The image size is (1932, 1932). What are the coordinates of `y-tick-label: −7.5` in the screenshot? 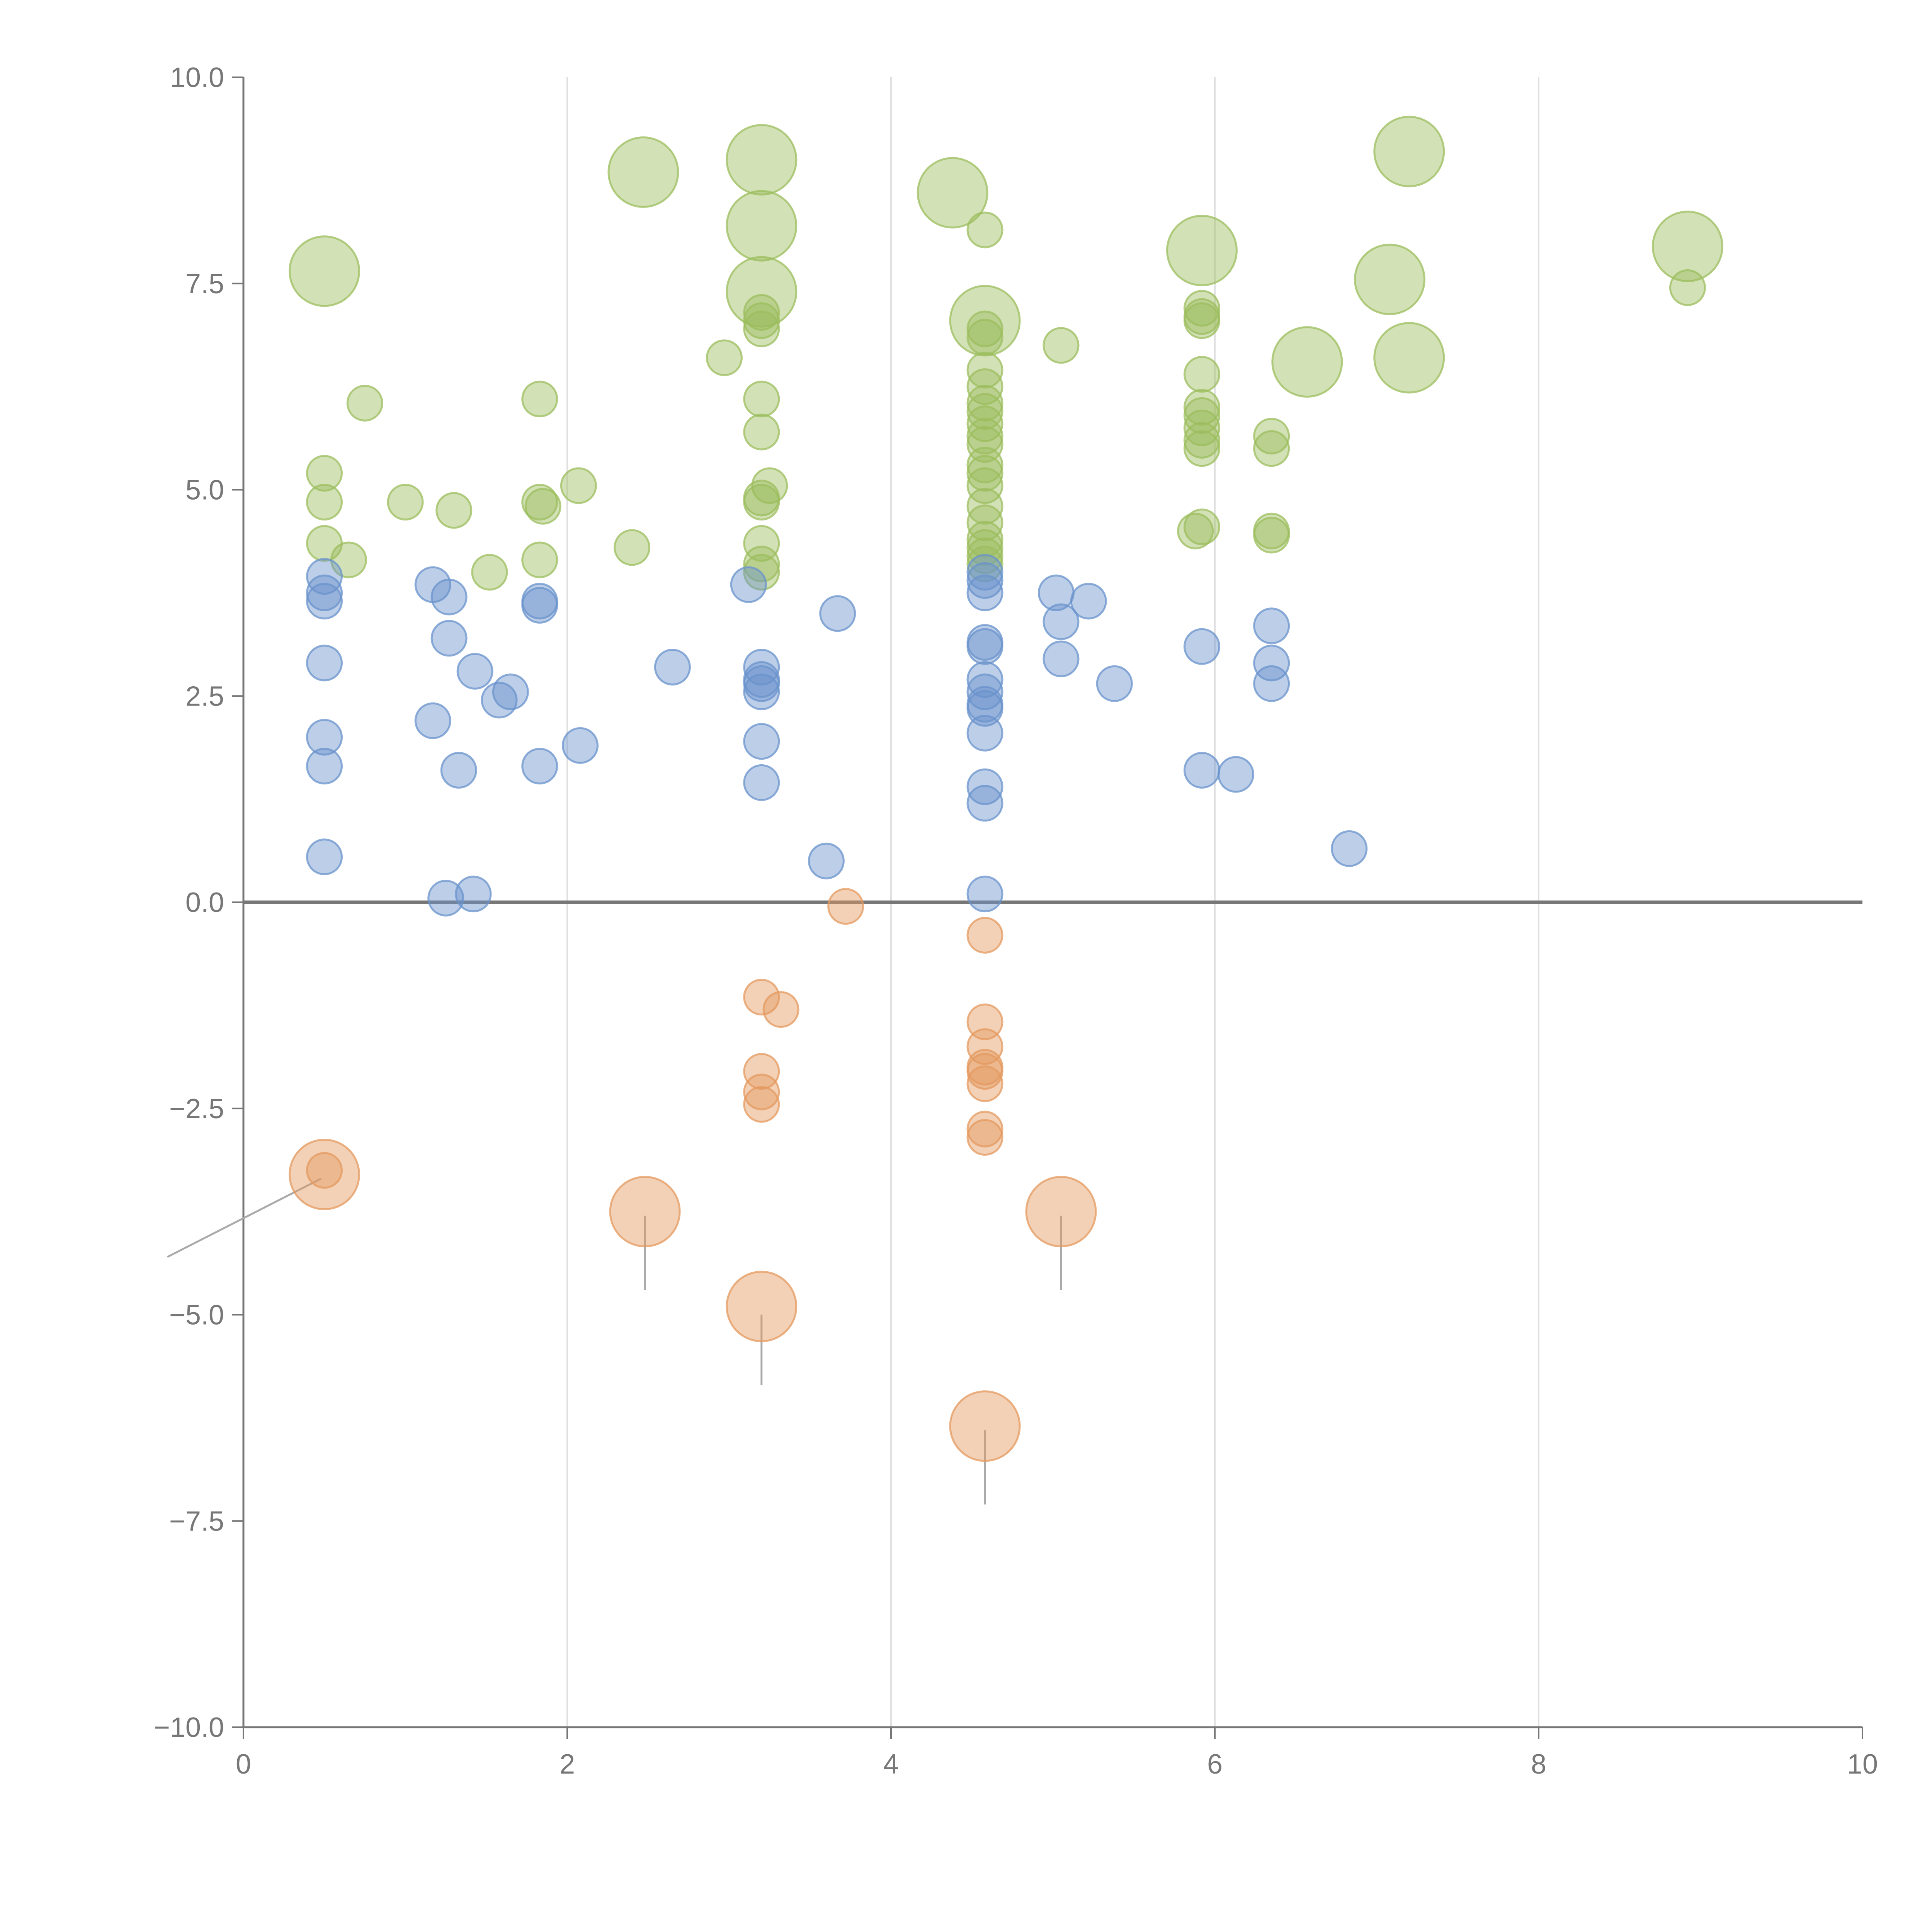 It's located at (197, 1522).